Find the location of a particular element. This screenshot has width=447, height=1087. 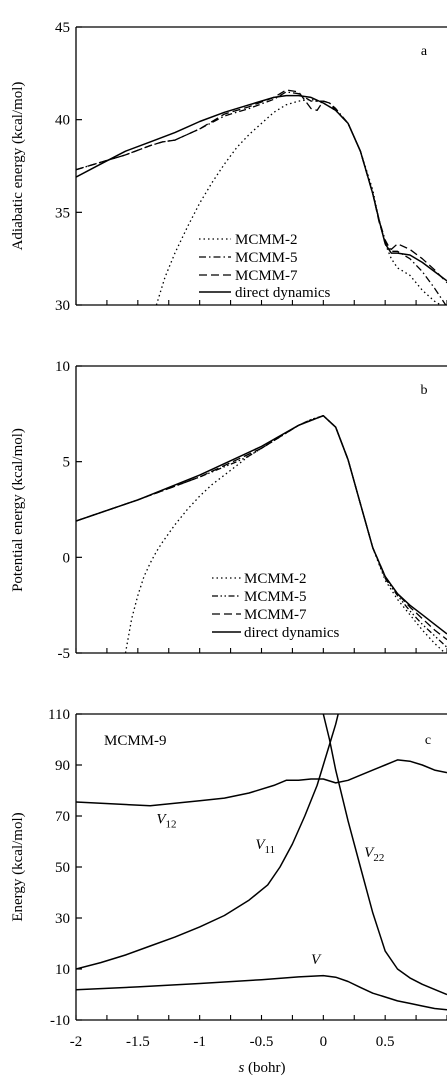

panel-c-ylabel: Energy (kcal/mol) is located at coordinates (18, 866).